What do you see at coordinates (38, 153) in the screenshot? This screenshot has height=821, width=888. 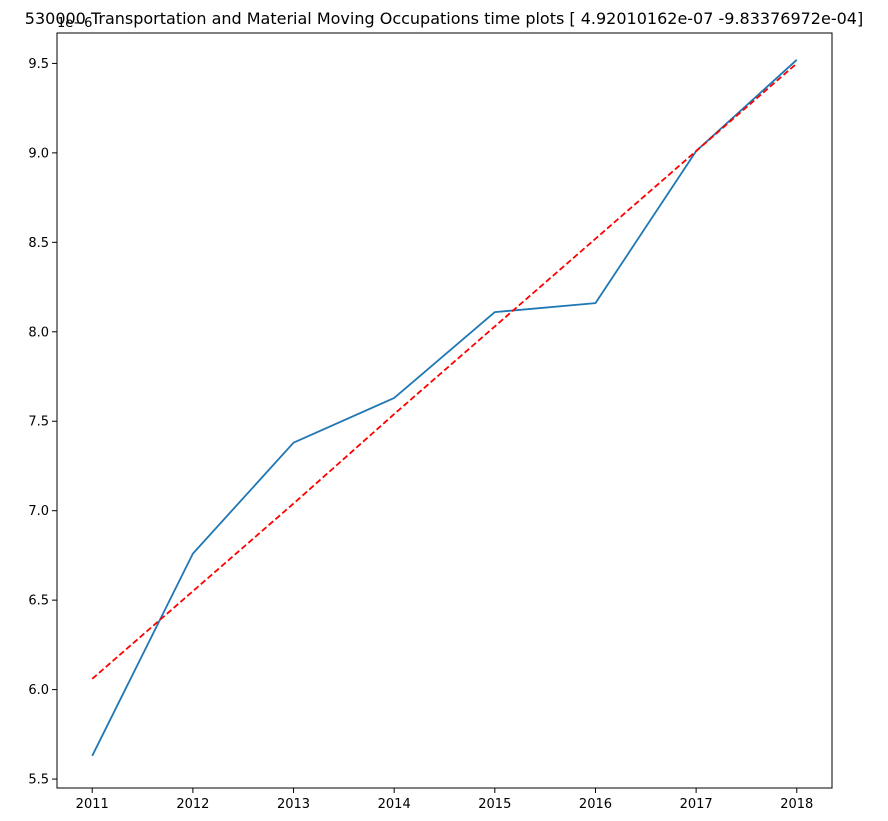 I see `y-tick-label: 9.0` at bounding box center [38, 153].